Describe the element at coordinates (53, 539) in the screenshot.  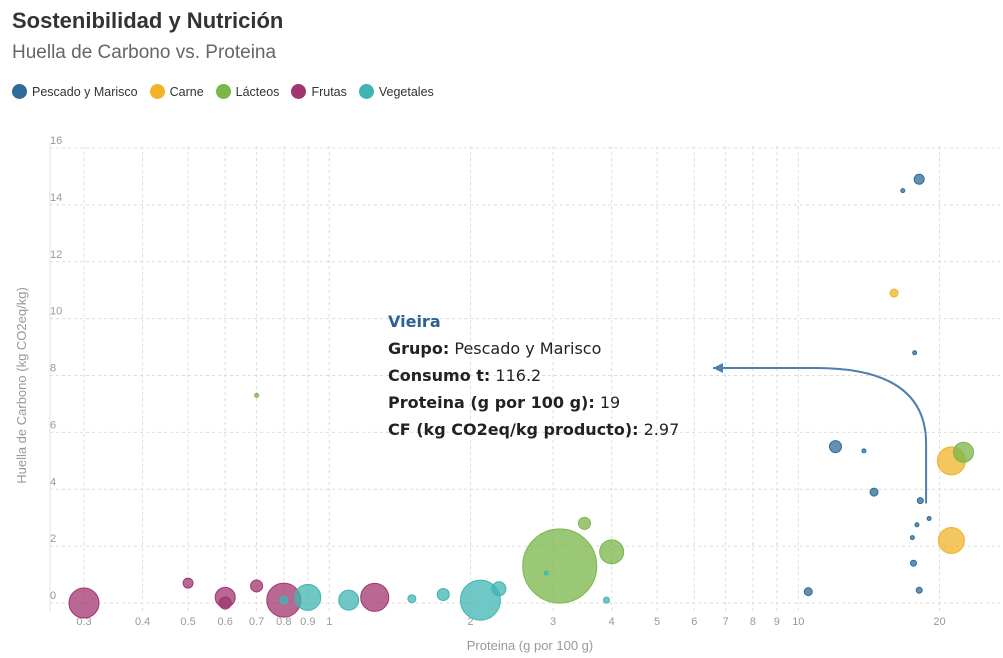
I see `y-tick-label: 2` at that location.